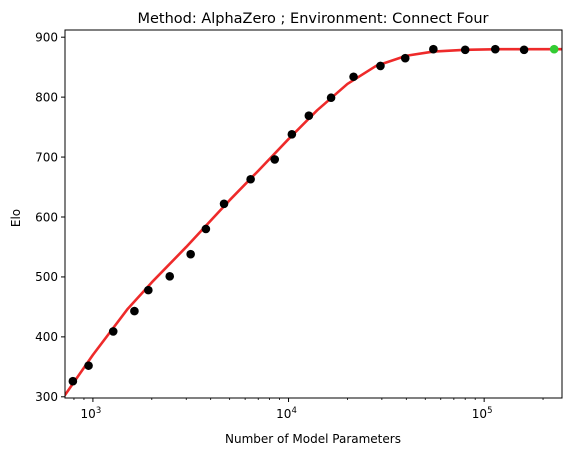 This screenshot has height=461, width=571. What do you see at coordinates (482, 413) in the screenshot?
I see `x-tick-label: 10⁵` at bounding box center [482, 413].